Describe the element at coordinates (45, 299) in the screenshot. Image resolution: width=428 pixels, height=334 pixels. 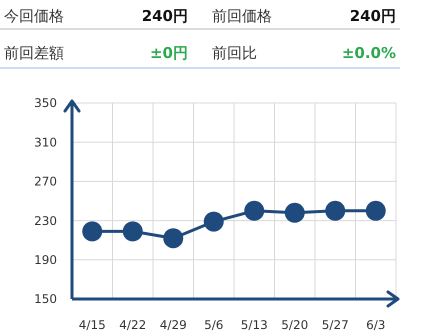
I see `y-tick-label: 150` at that location.